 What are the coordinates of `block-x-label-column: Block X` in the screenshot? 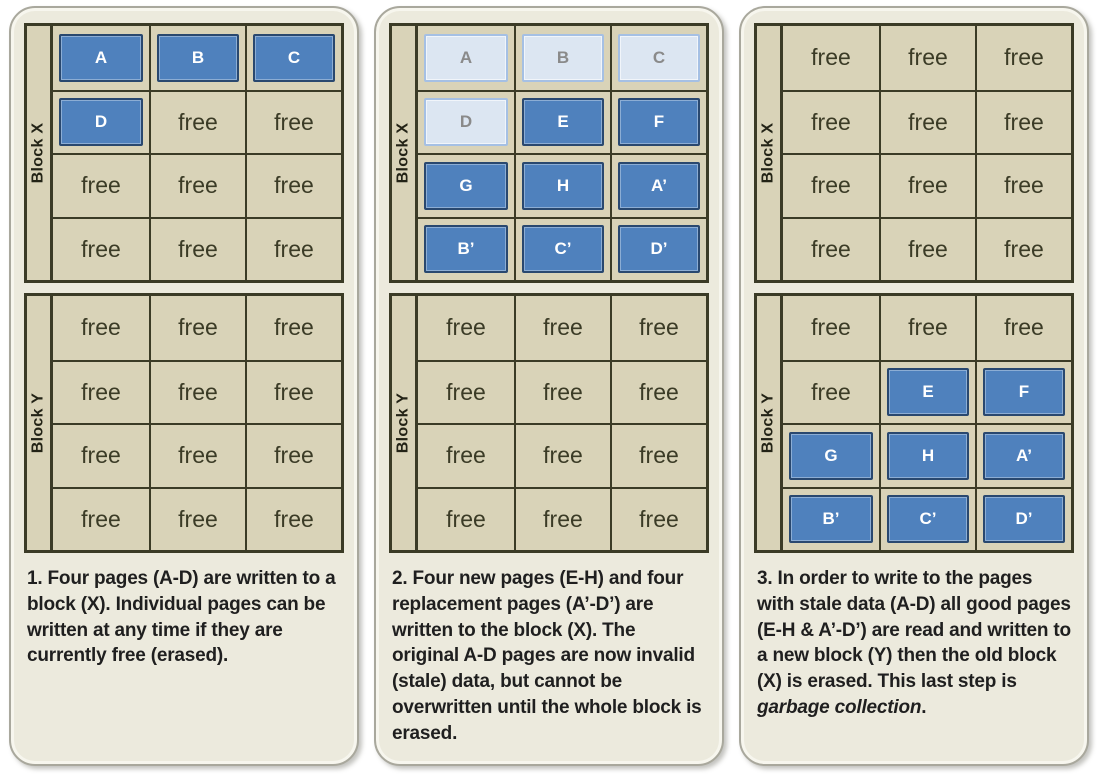 It's located at (405, 153).